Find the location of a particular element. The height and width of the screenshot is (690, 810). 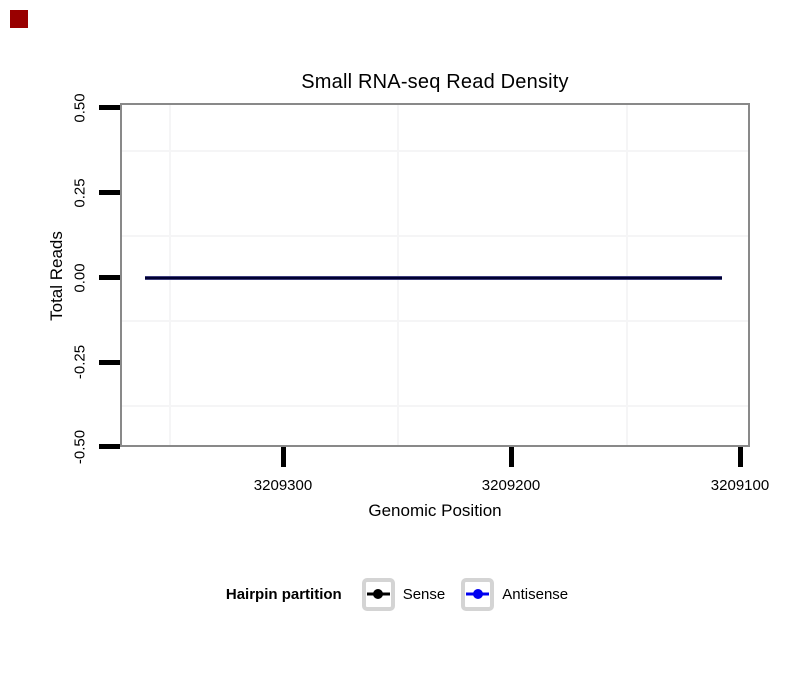

legend: Hairpin partition Sense Antisense is located at coordinates (405, 594).